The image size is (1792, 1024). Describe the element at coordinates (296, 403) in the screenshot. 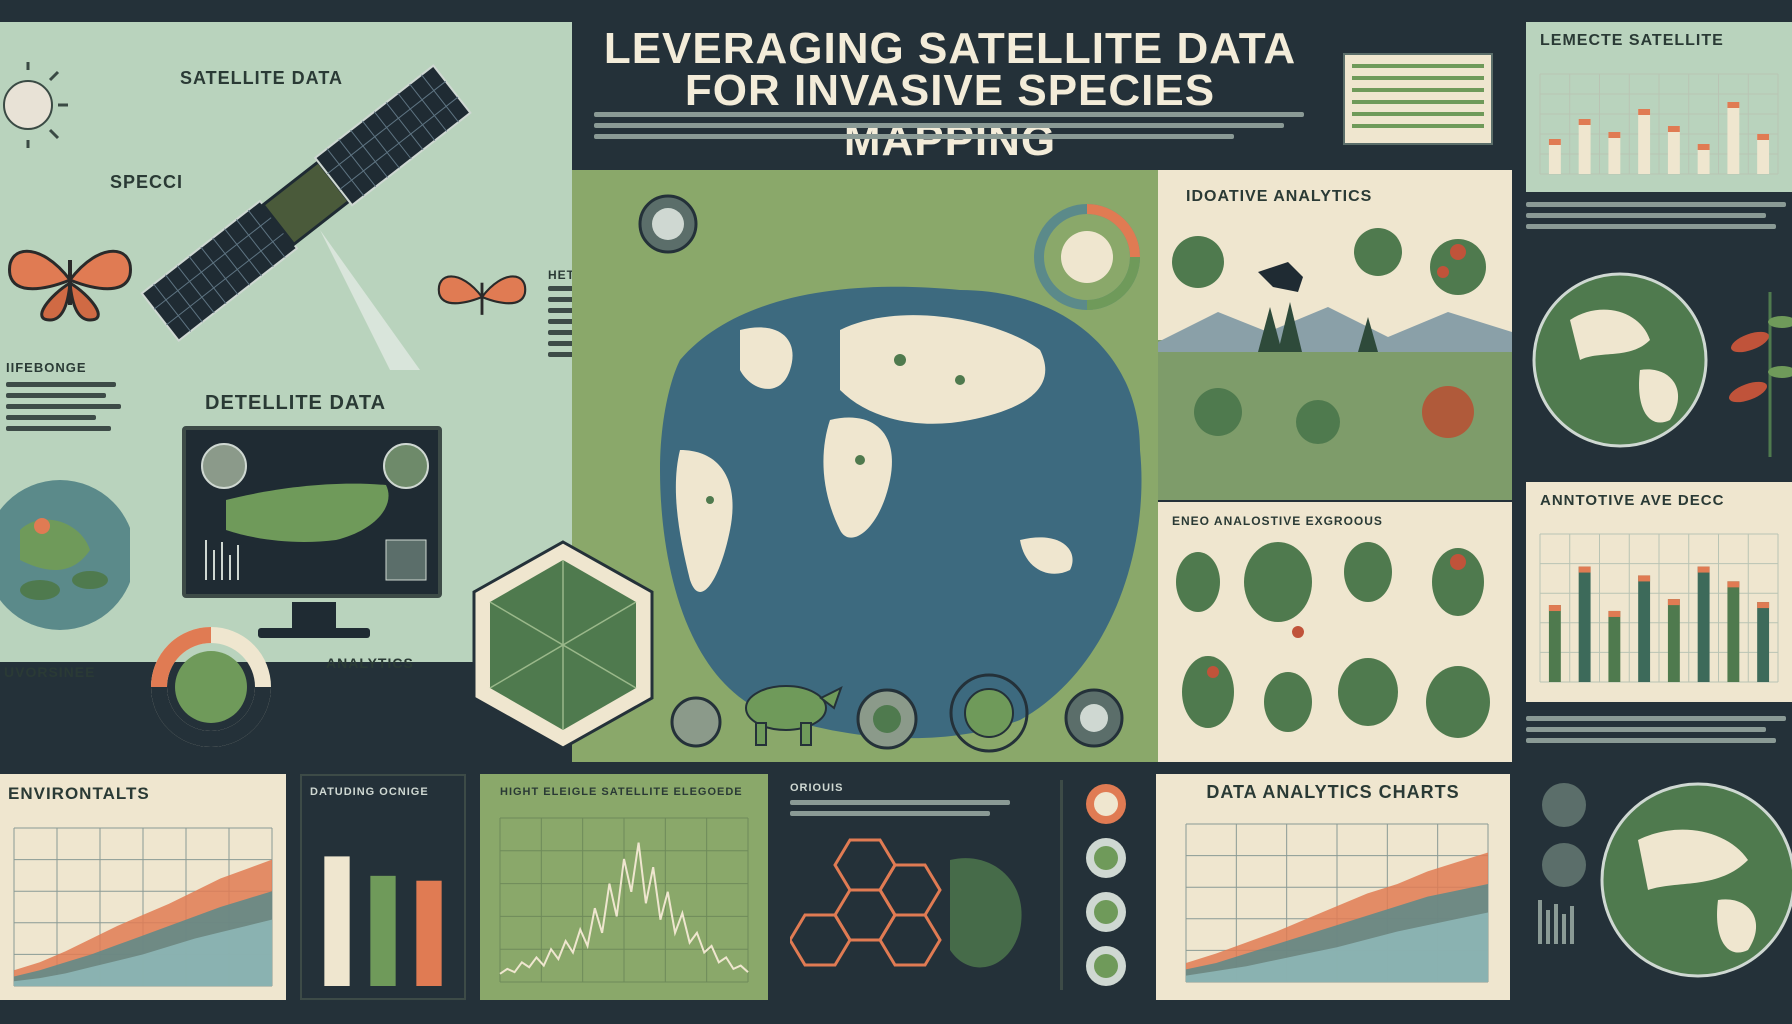

I see `detellite-data-label: DETELLITE DATA` at that location.